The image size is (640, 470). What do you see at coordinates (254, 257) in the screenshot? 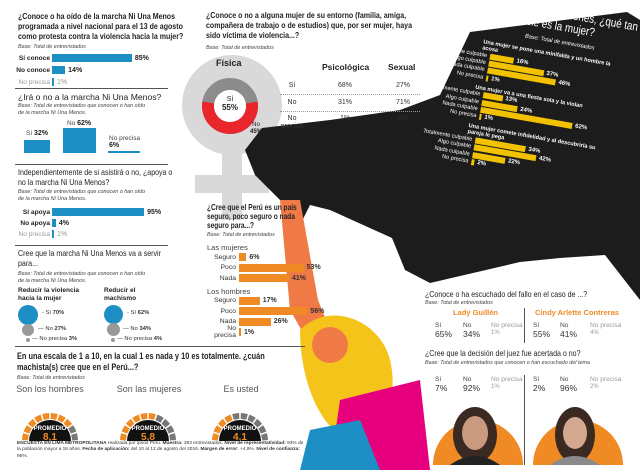
I see `bar-value: 6%` at bounding box center [254, 257].